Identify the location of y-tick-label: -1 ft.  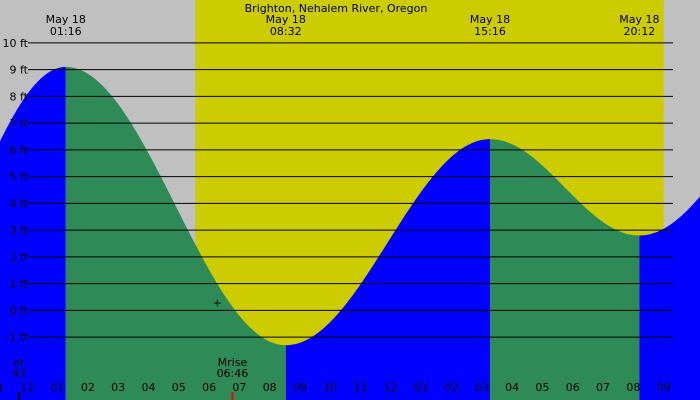
(17, 337).